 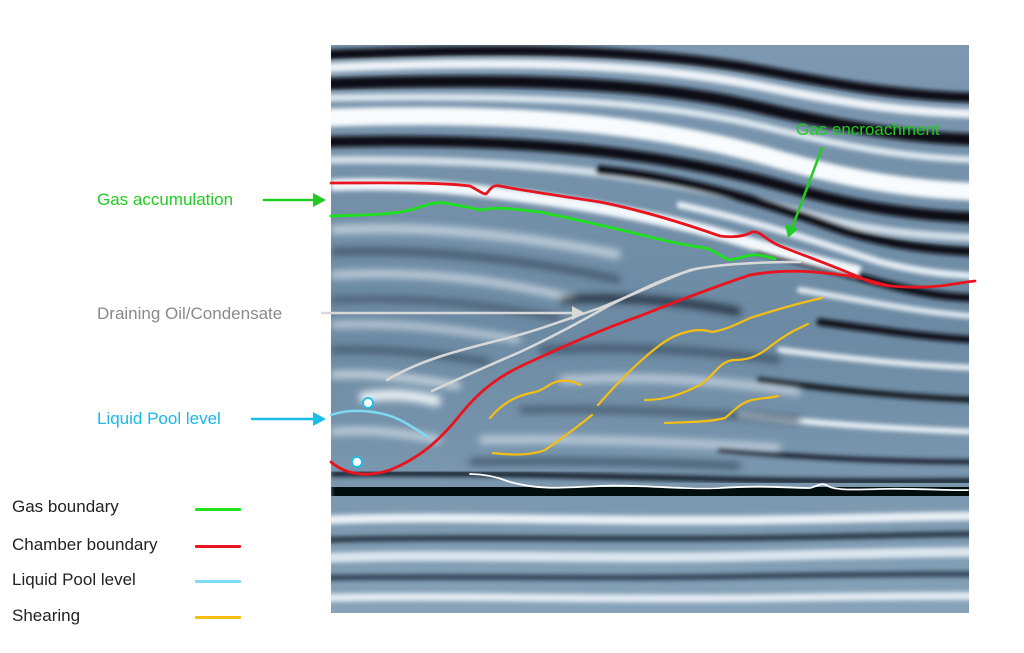 What do you see at coordinates (165, 199) in the screenshot?
I see `gas-accumulation-label: Gas accumulation` at bounding box center [165, 199].